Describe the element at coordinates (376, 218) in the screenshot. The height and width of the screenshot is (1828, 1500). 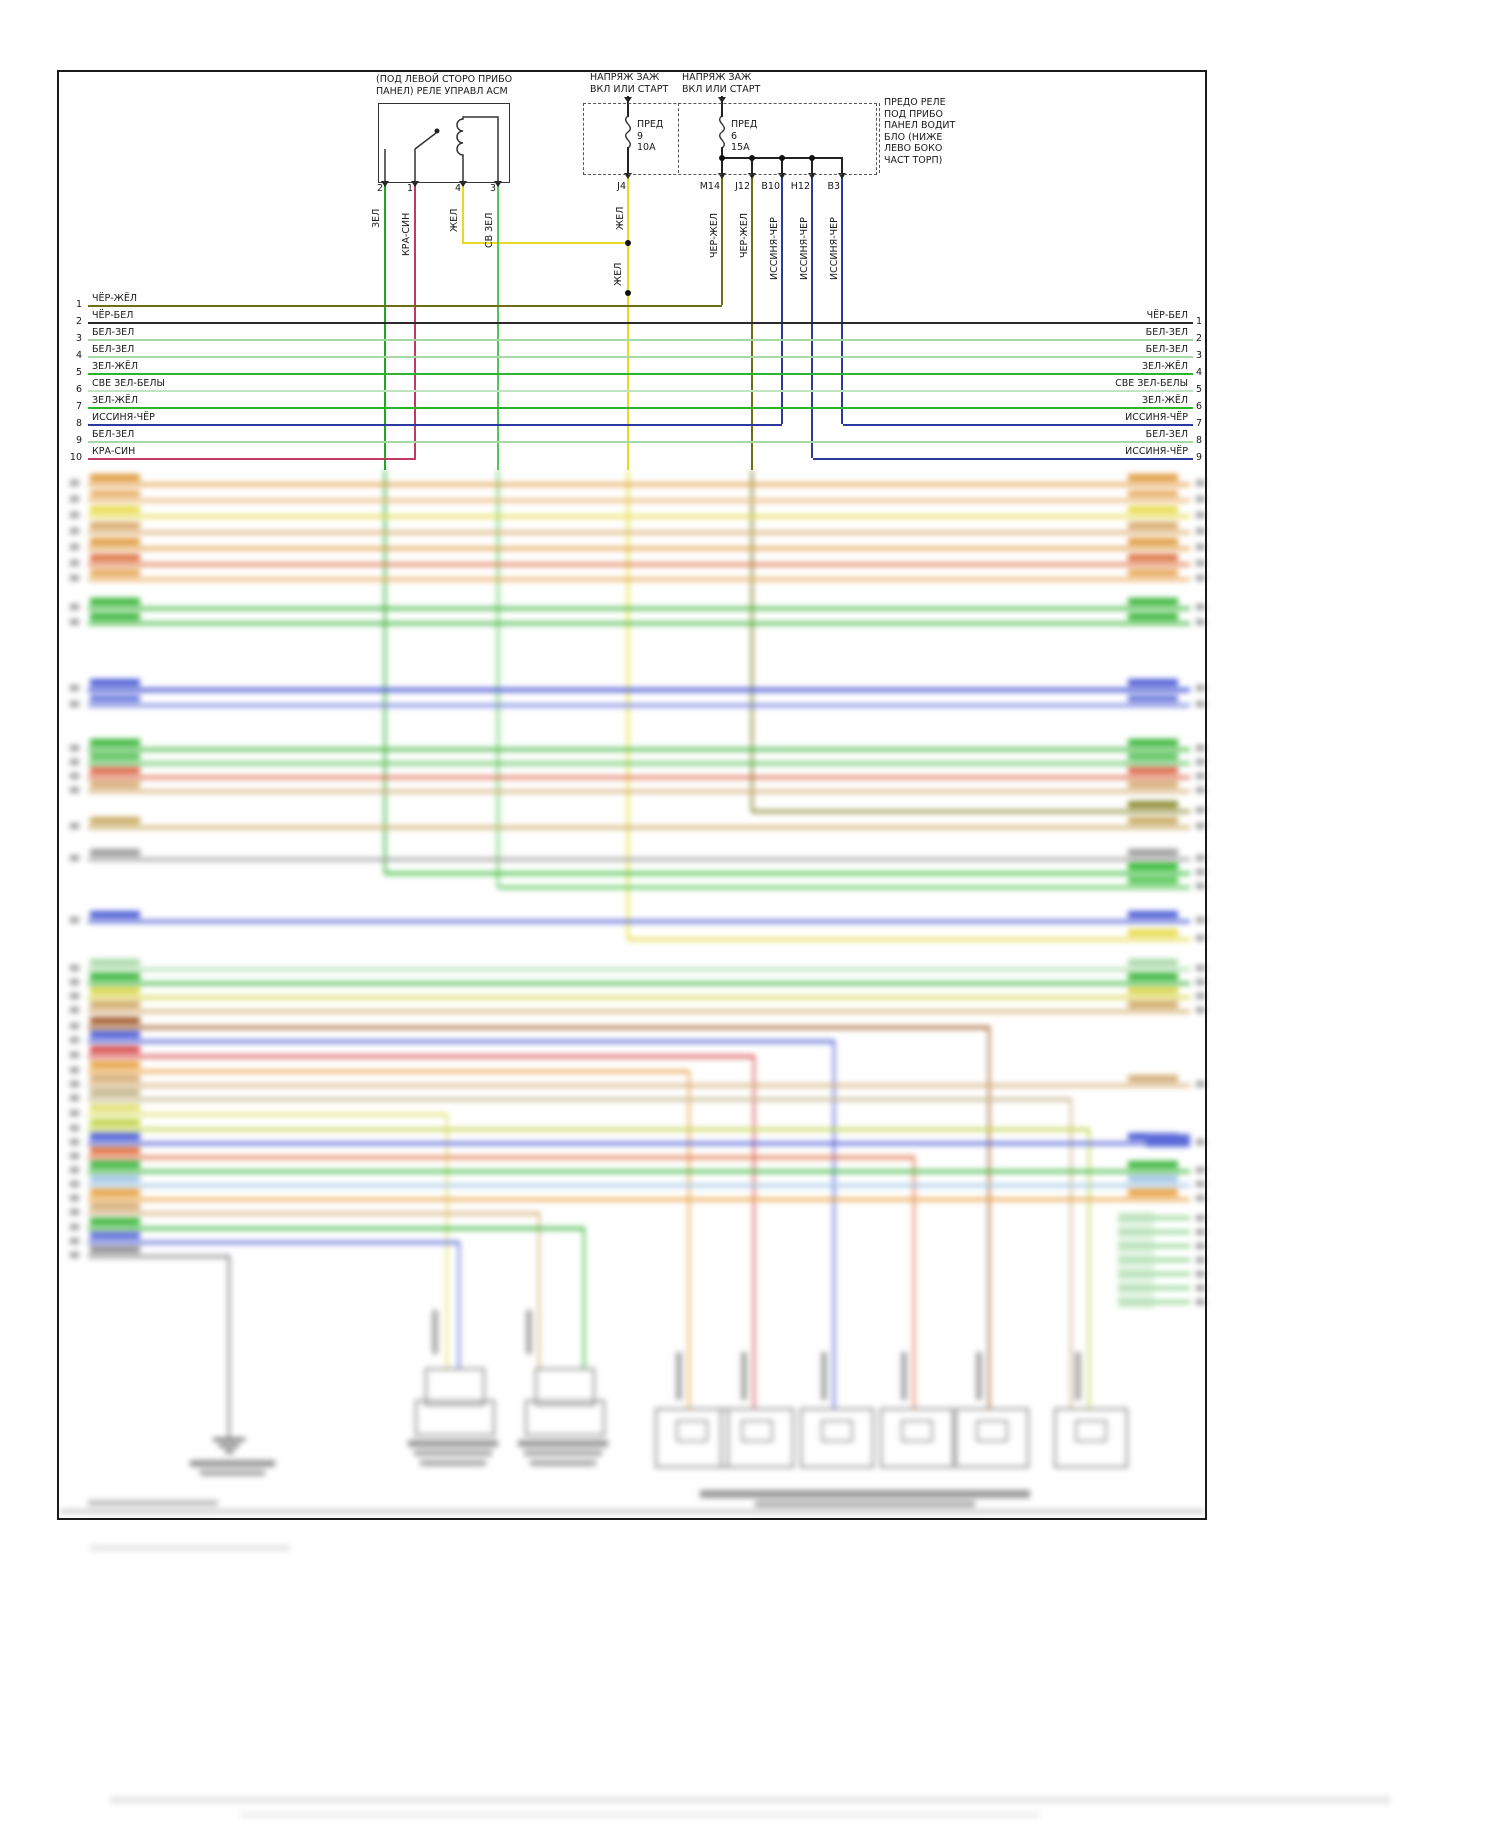
I see `wire-color-label: ЗЕЛ` at that location.